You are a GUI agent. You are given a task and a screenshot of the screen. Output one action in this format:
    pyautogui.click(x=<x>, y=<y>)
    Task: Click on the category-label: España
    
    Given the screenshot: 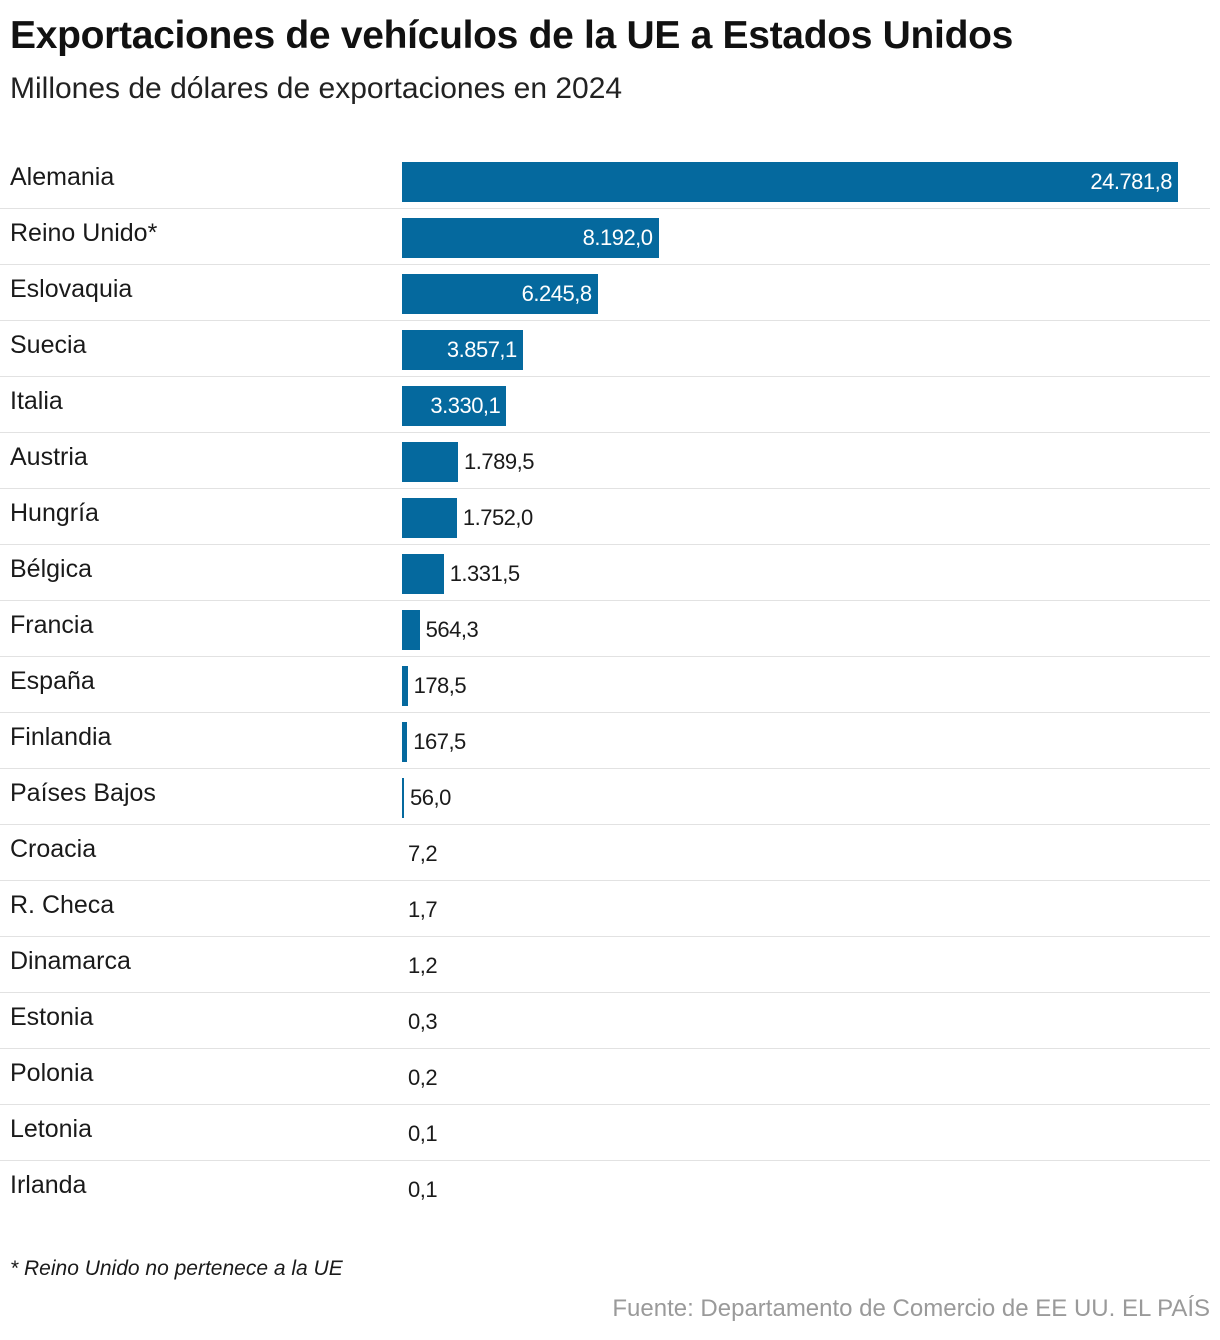 What is the action you would take?
    pyautogui.click(x=52, y=681)
    